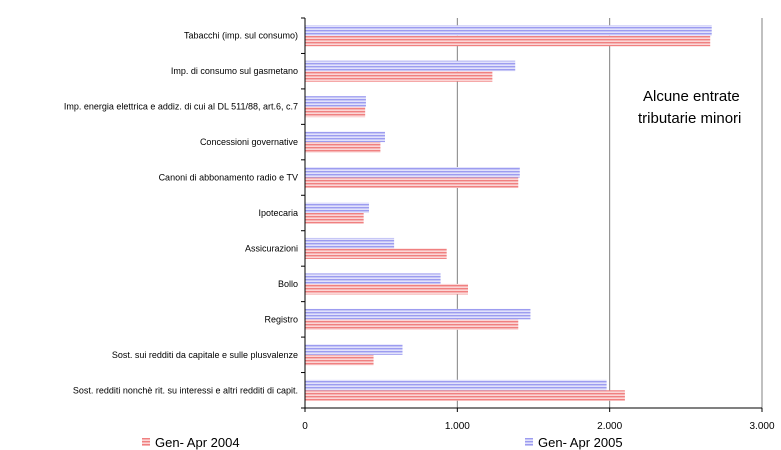  I want to click on category-label: Tabacchi (imp. sul consumo), so click(241, 36).